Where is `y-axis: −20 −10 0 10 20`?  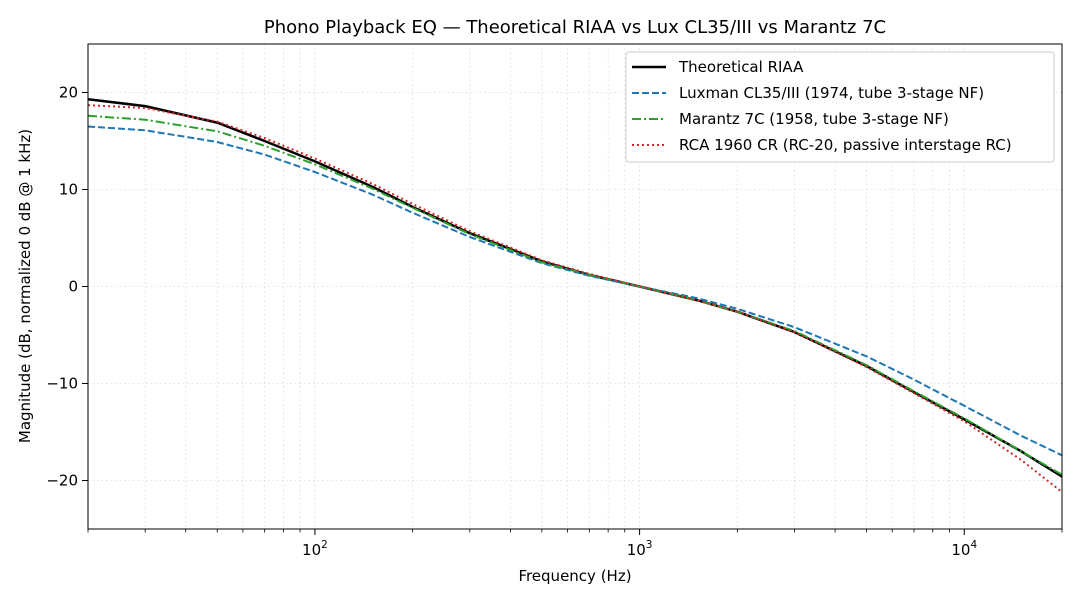
y-axis: −20 −10 0 10 20 is located at coordinates (67, 287).